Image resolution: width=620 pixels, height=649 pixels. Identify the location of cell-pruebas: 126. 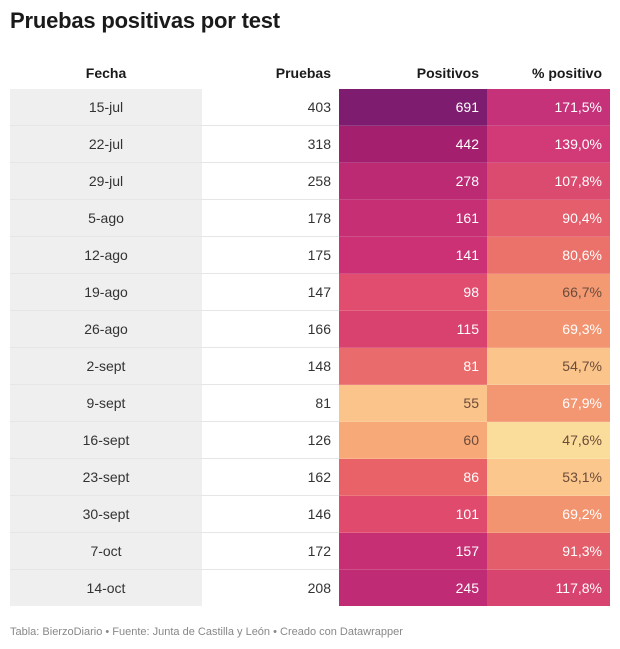
(270, 440).